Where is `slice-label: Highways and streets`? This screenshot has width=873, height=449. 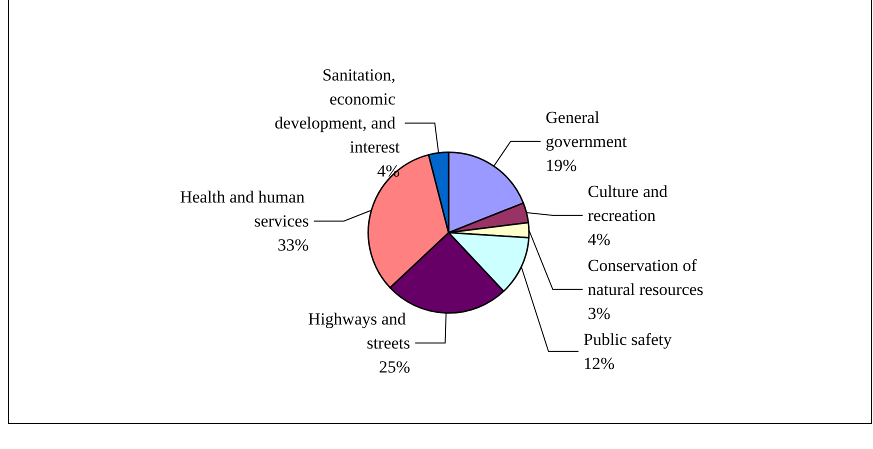 slice-label: Highways and streets is located at coordinates (359, 330).